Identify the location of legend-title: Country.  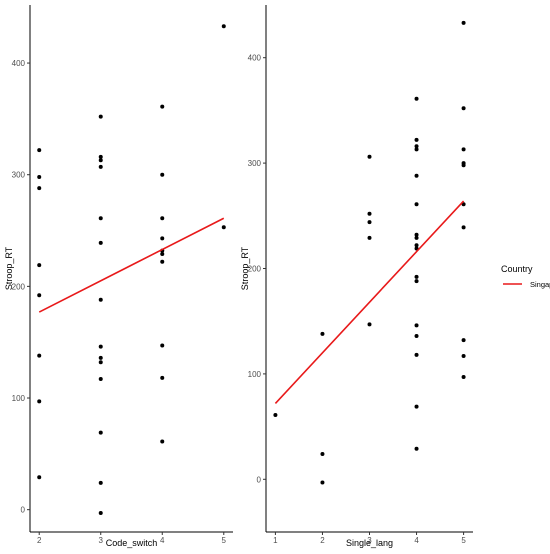
(517, 269).